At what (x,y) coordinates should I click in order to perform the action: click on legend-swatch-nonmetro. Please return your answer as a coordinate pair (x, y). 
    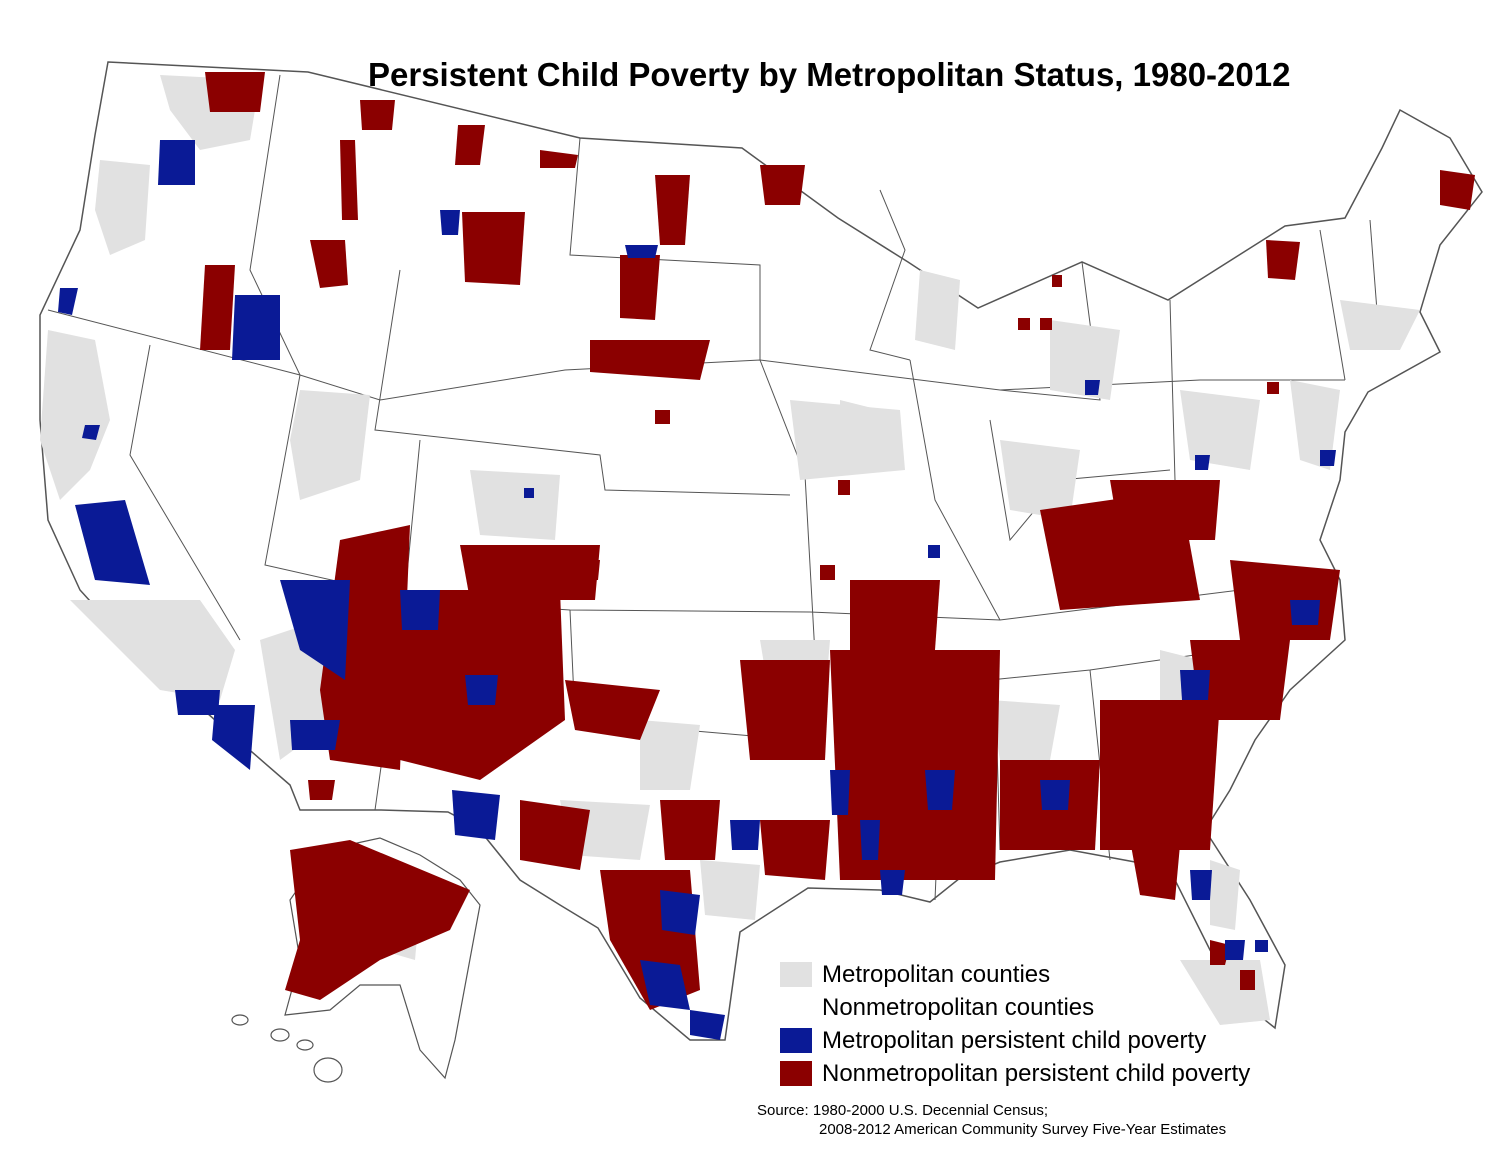
    Looking at the image, I should click on (796, 1007).